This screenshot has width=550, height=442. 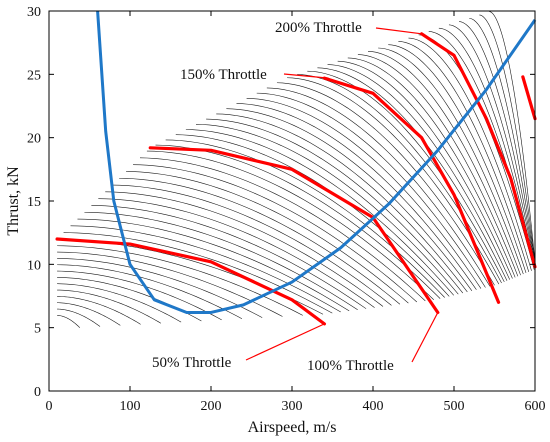 I want to click on x-axis-label: Airspeed, m/s, so click(x=292, y=427).